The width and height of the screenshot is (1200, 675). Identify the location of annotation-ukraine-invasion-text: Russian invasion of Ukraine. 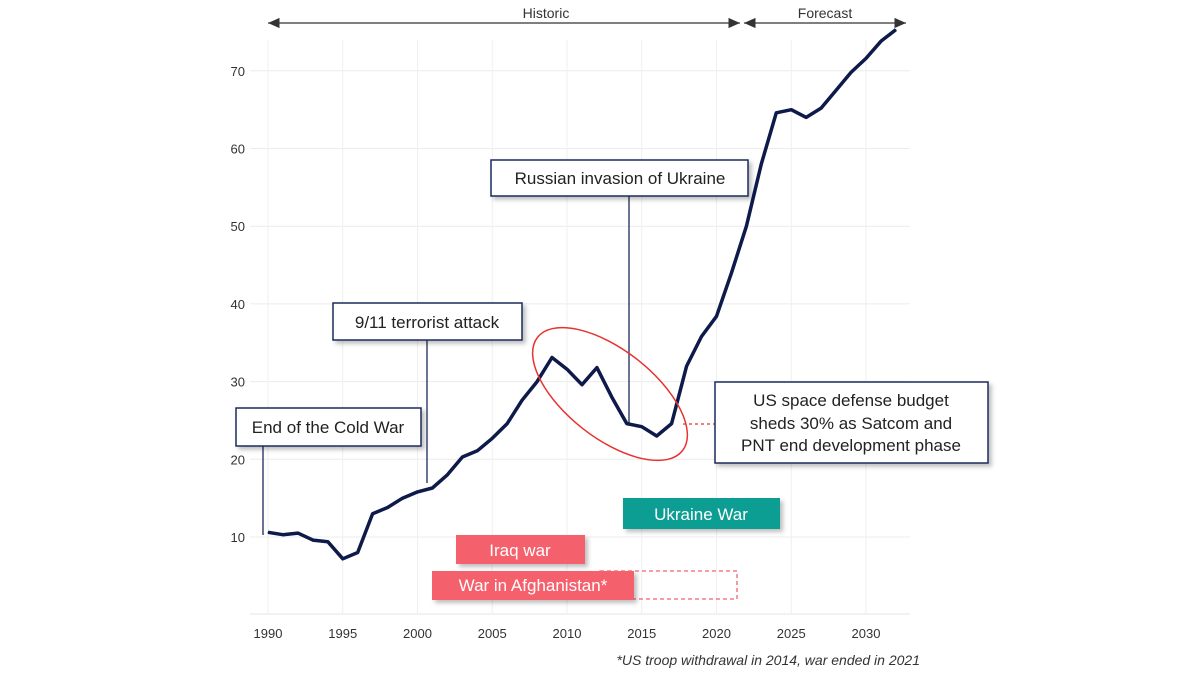
(620, 178).